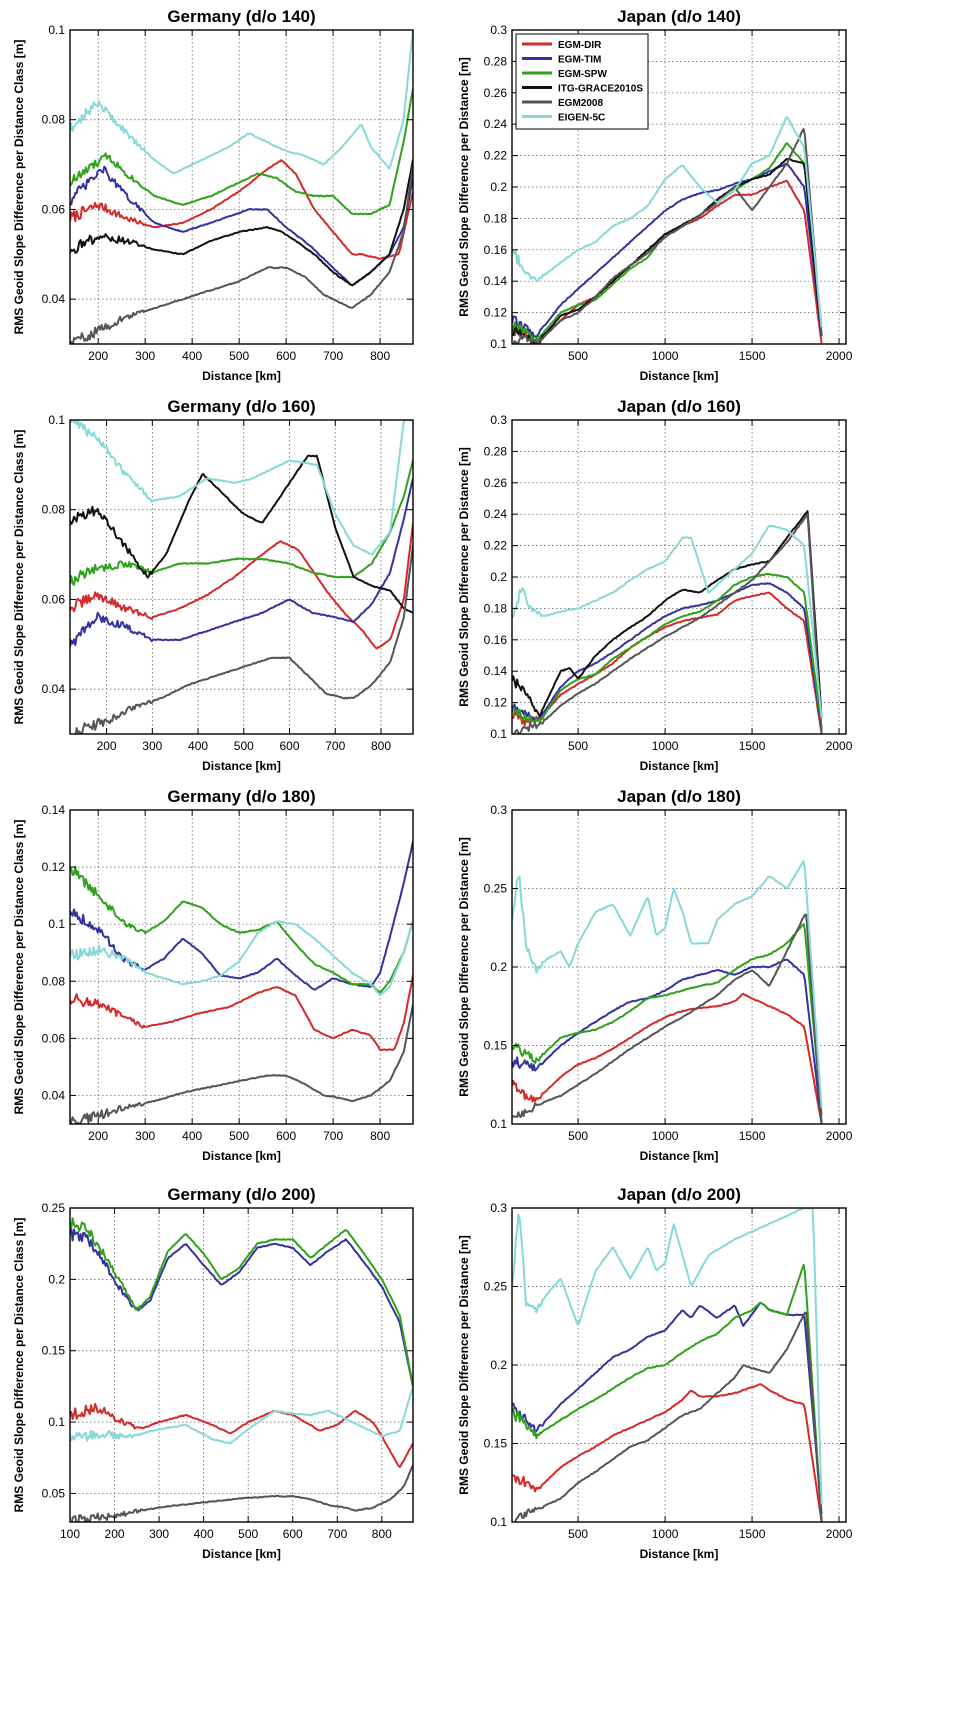 The width and height of the screenshot is (953, 1716). Describe the element at coordinates (496, 514) in the screenshot. I see `y-tick-label: 0.24` at that location.